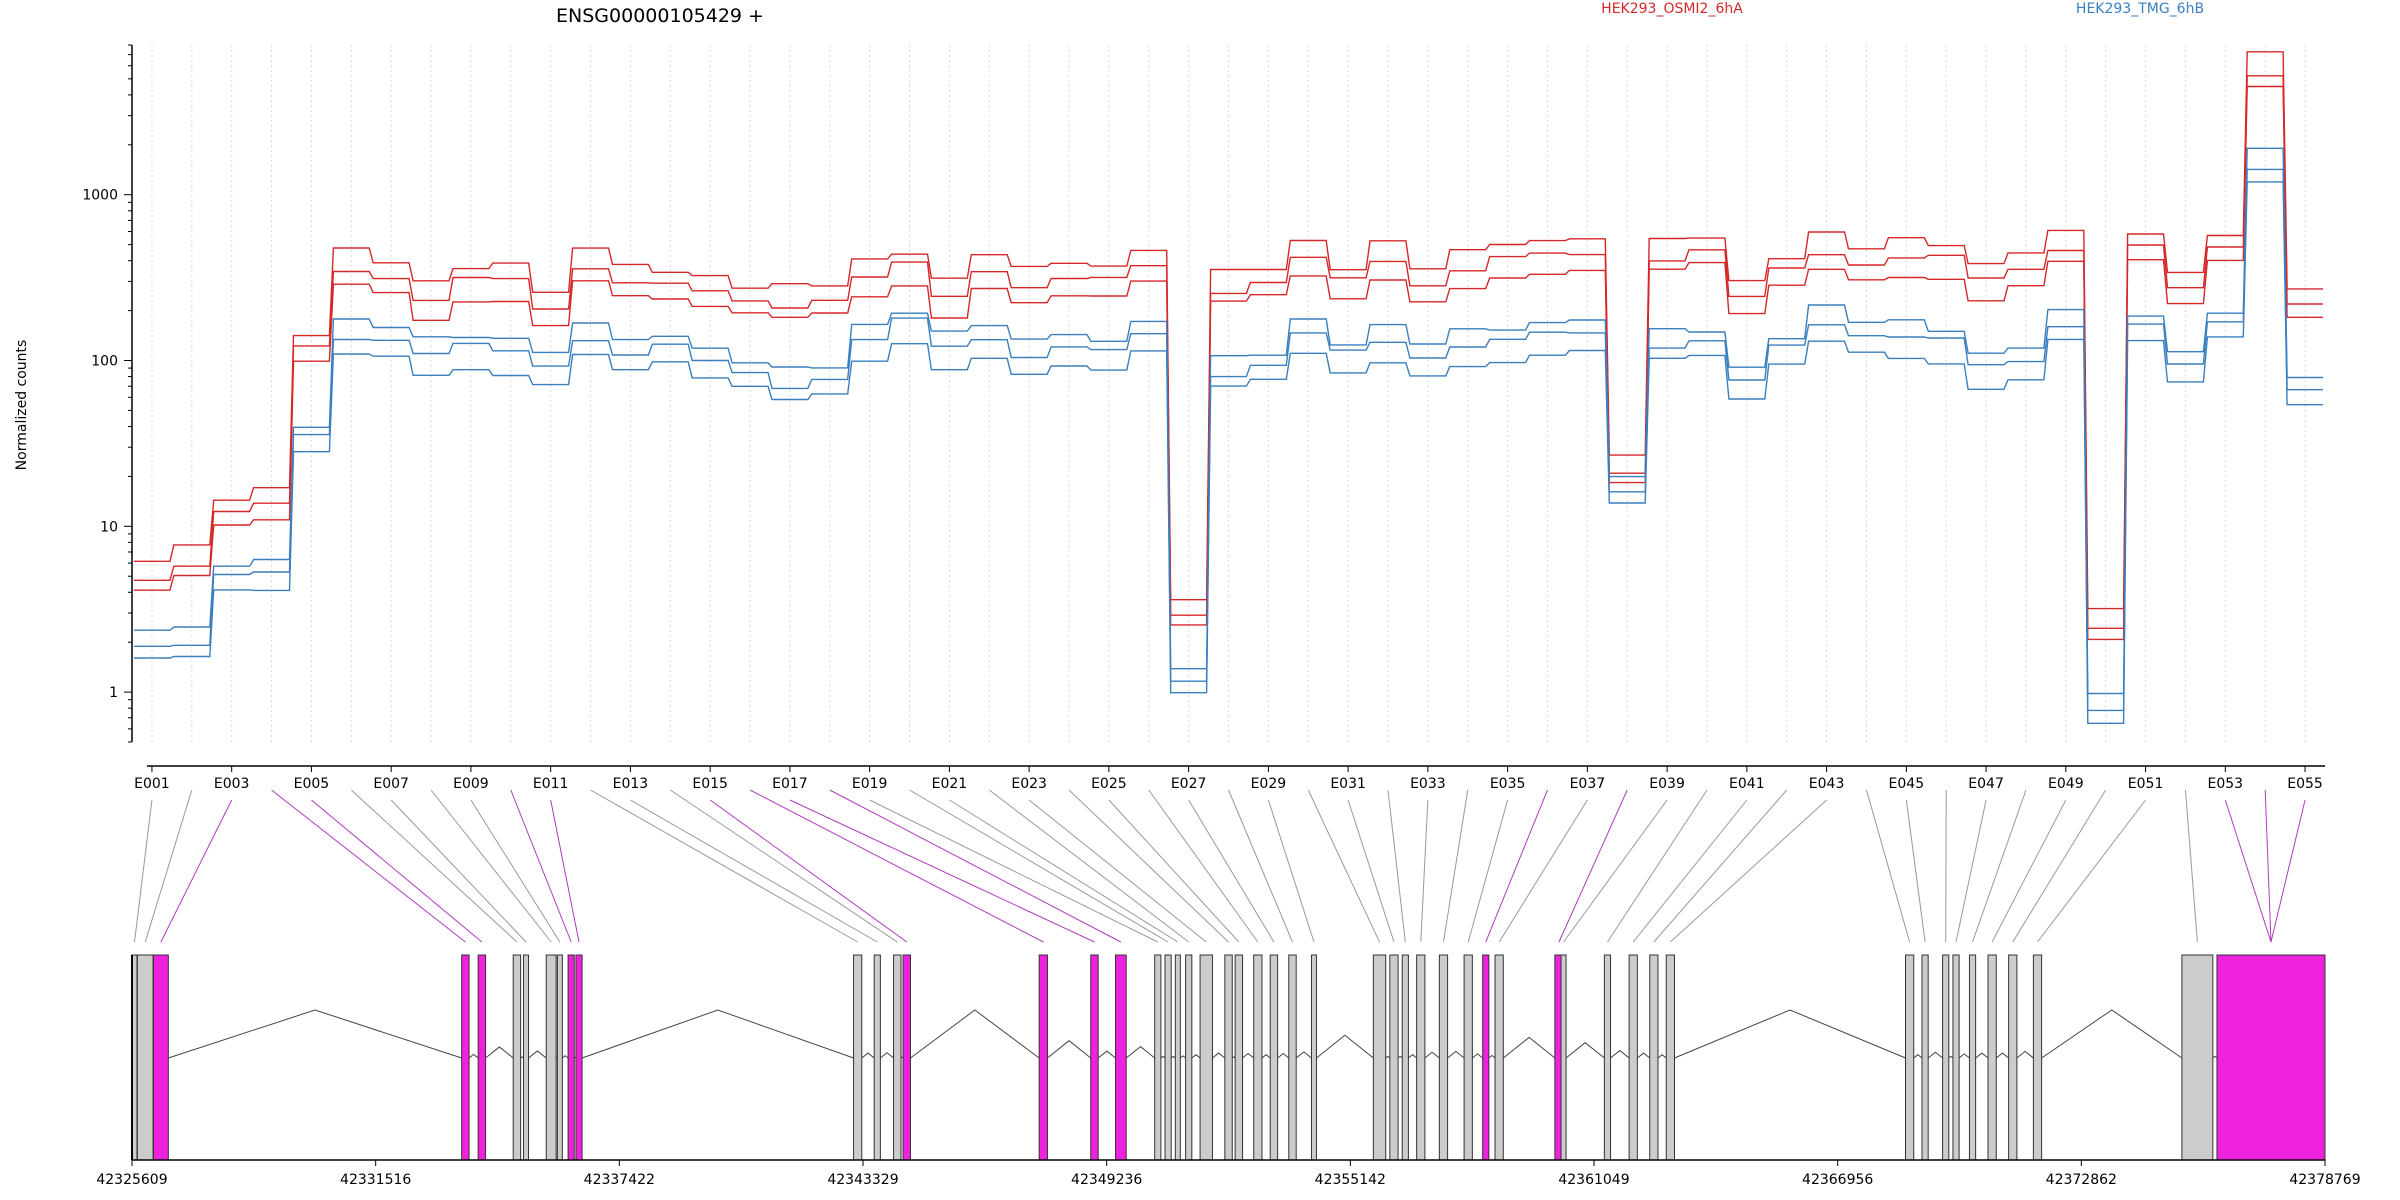  What do you see at coordinates (790, 784) in the screenshot?
I see `x-tick-label: E017` at bounding box center [790, 784].